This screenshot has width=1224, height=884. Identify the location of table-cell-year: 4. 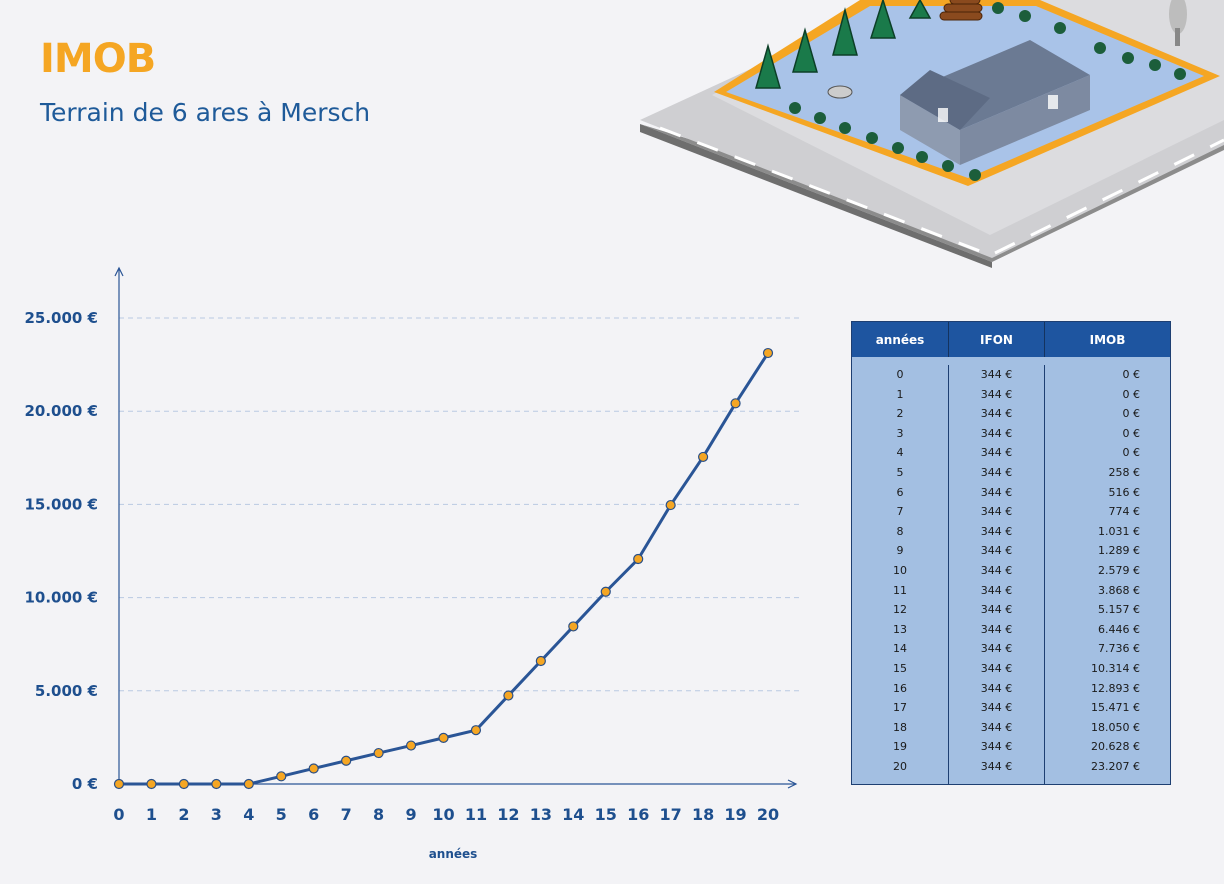
(900, 453).